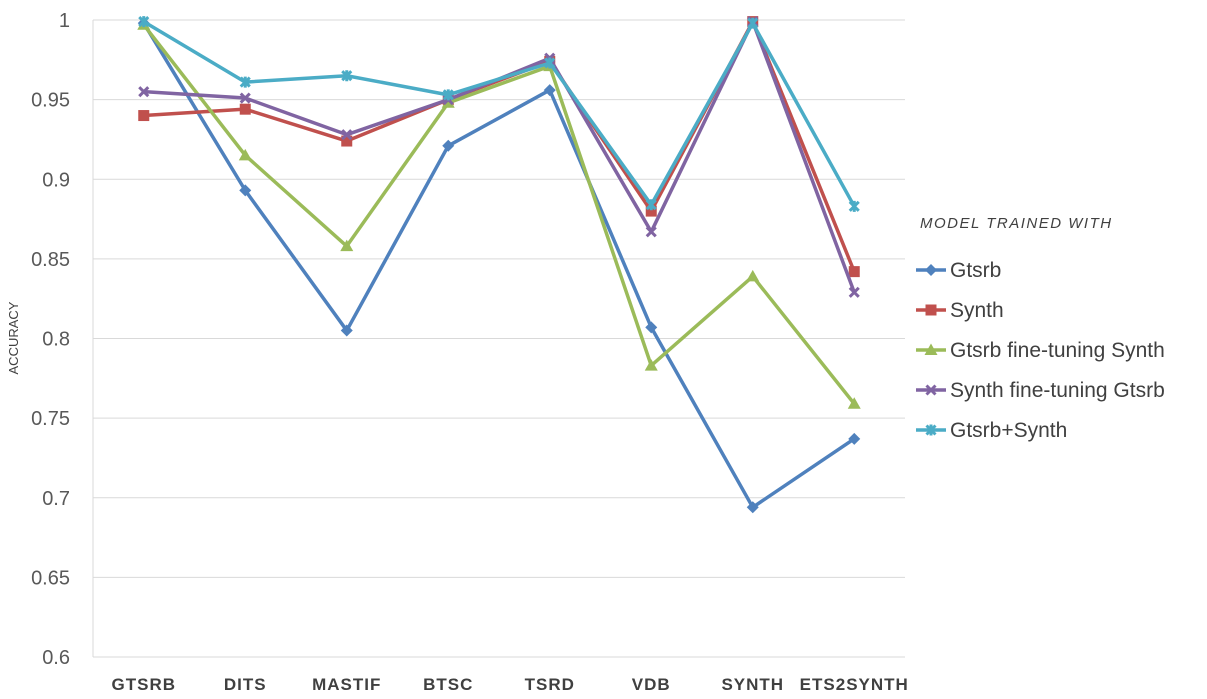  What do you see at coordinates (56, 340) in the screenshot?
I see `y-tick-label: 0.8` at bounding box center [56, 340].